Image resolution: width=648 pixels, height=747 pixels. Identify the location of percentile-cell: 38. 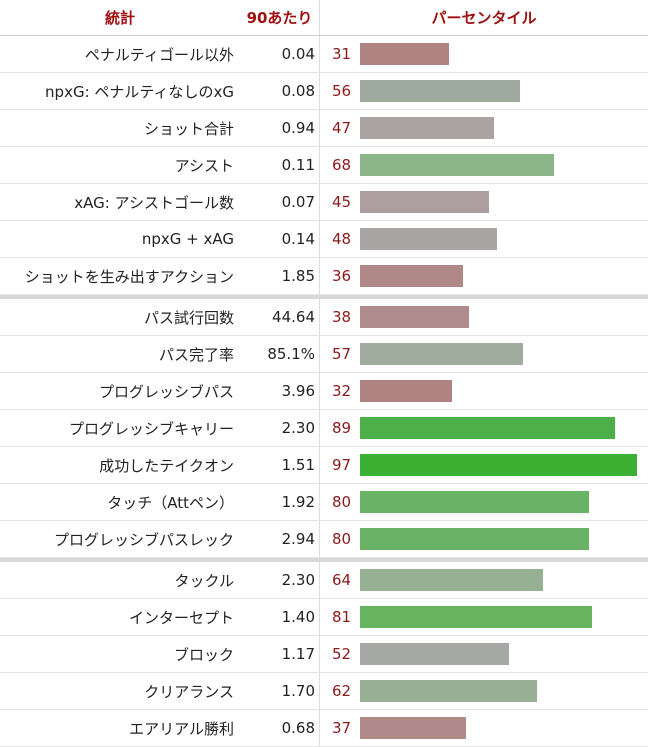
(484, 317).